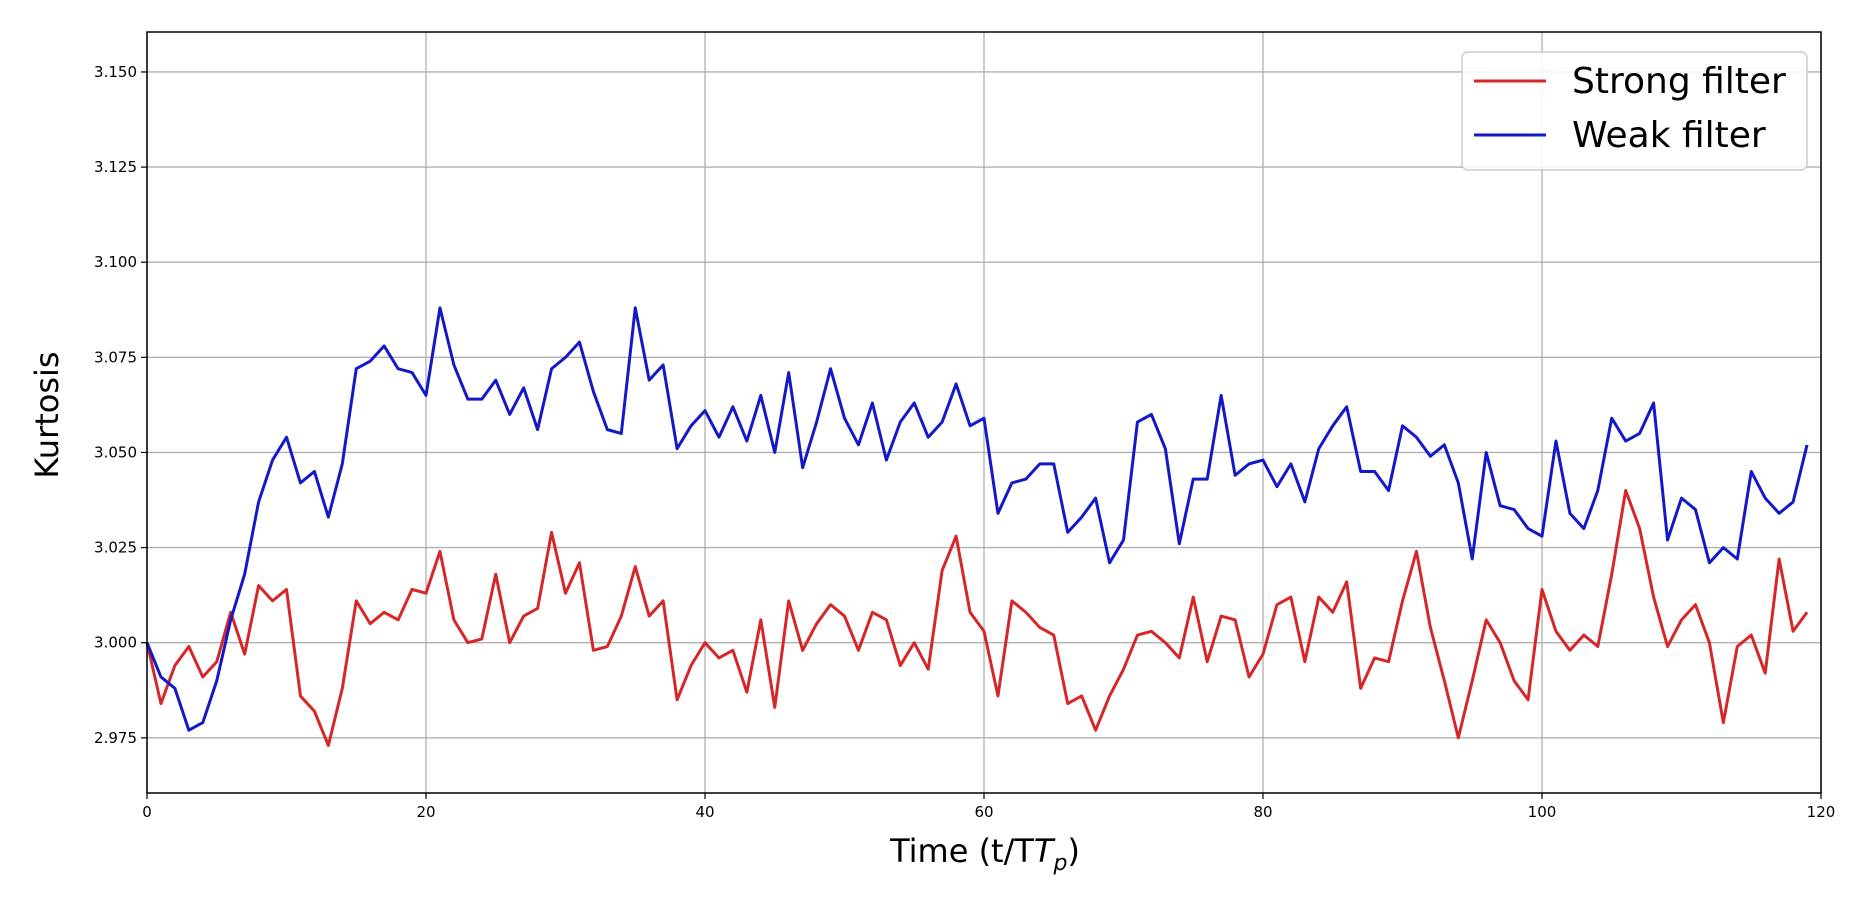  I want to click on x-axis-label-close: ), so click(1073, 851).